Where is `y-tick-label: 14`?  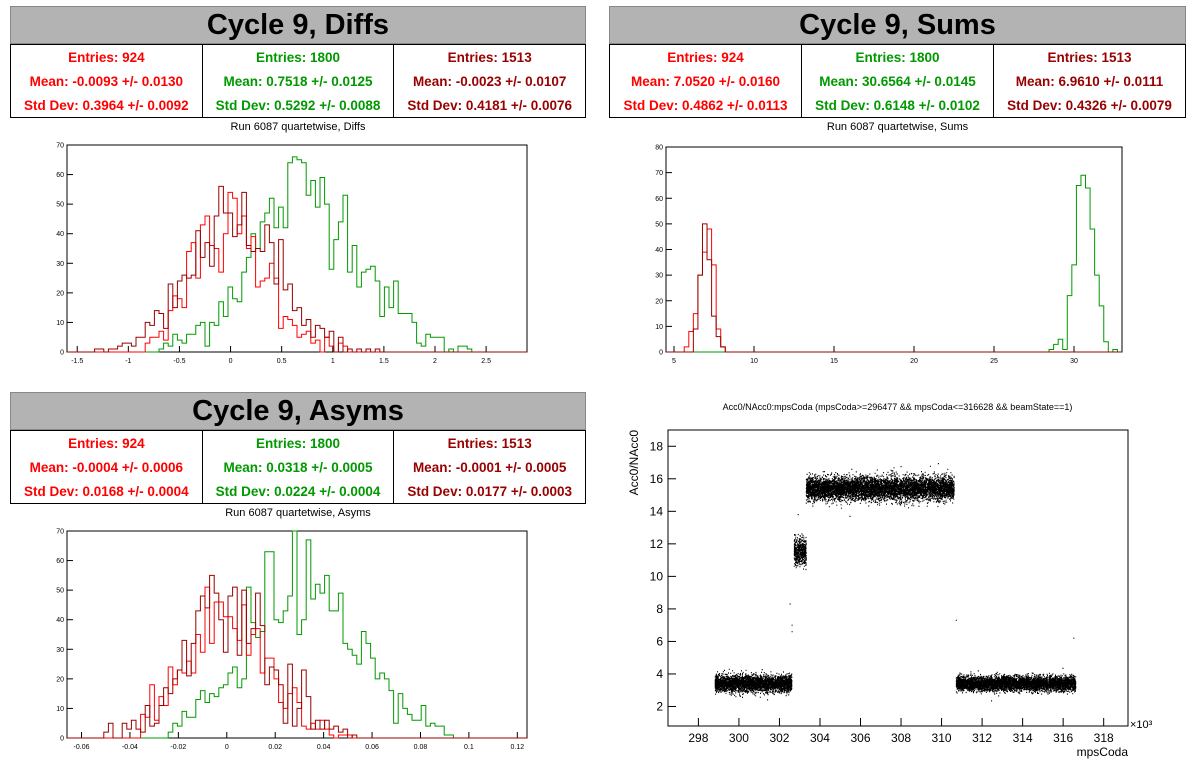
y-tick-label: 14 is located at coordinates (657, 511).